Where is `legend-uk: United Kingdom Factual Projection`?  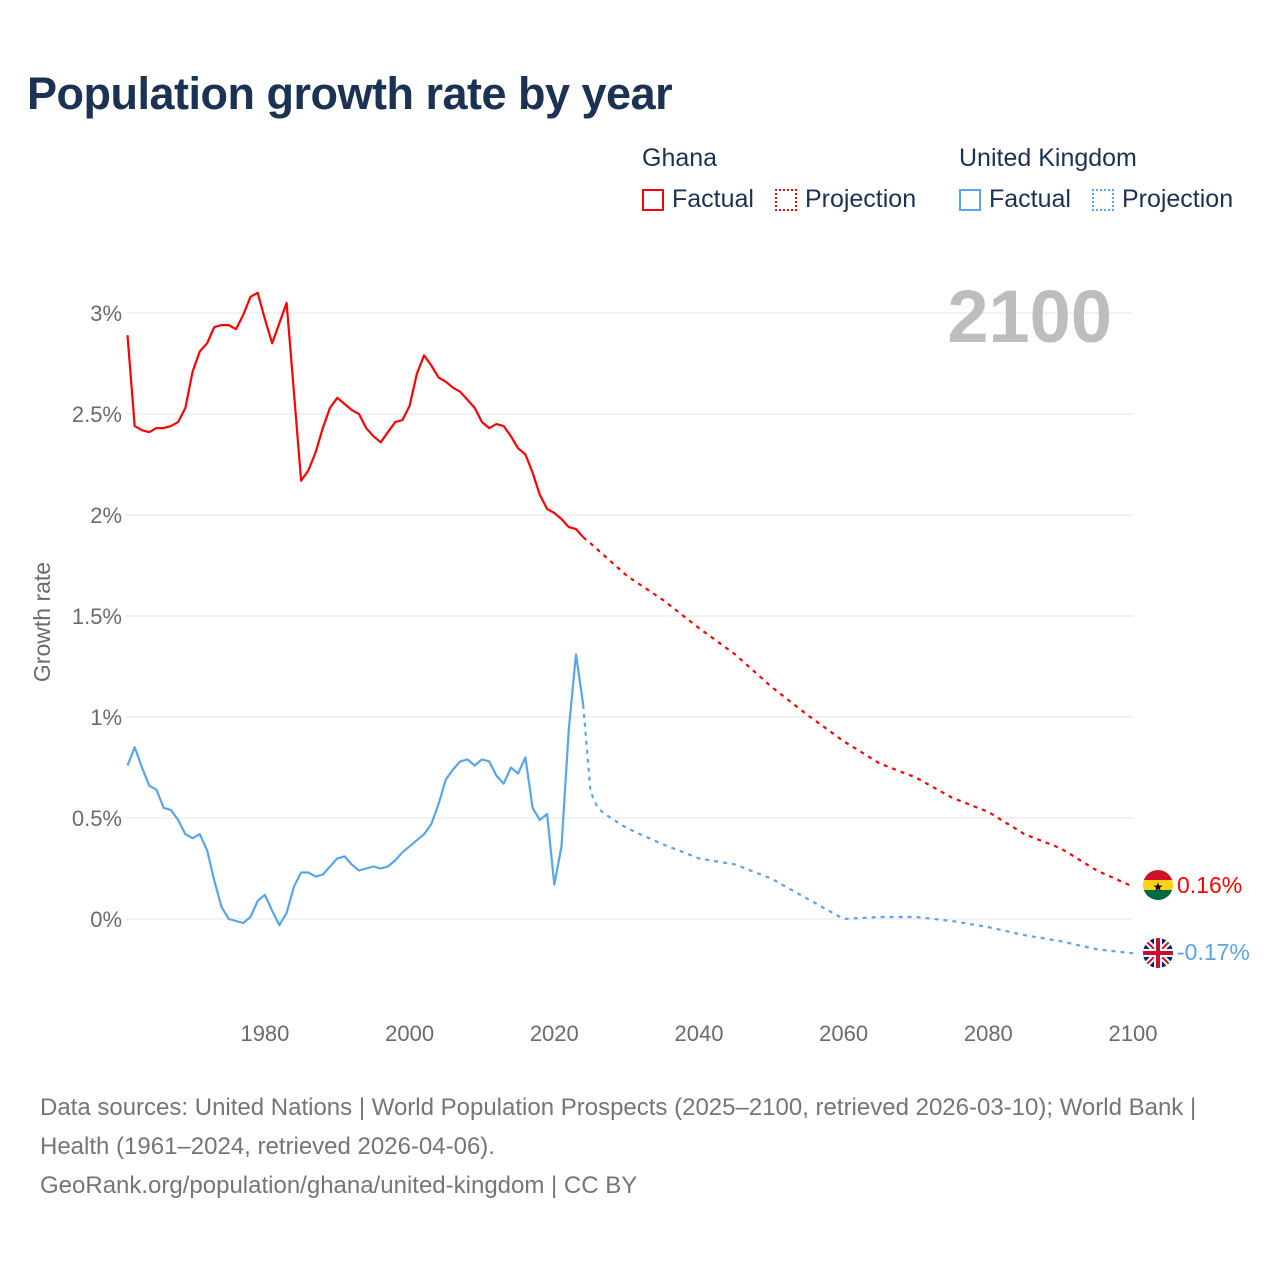 legend-uk: United Kingdom Factual Projection is located at coordinates (1103, 181).